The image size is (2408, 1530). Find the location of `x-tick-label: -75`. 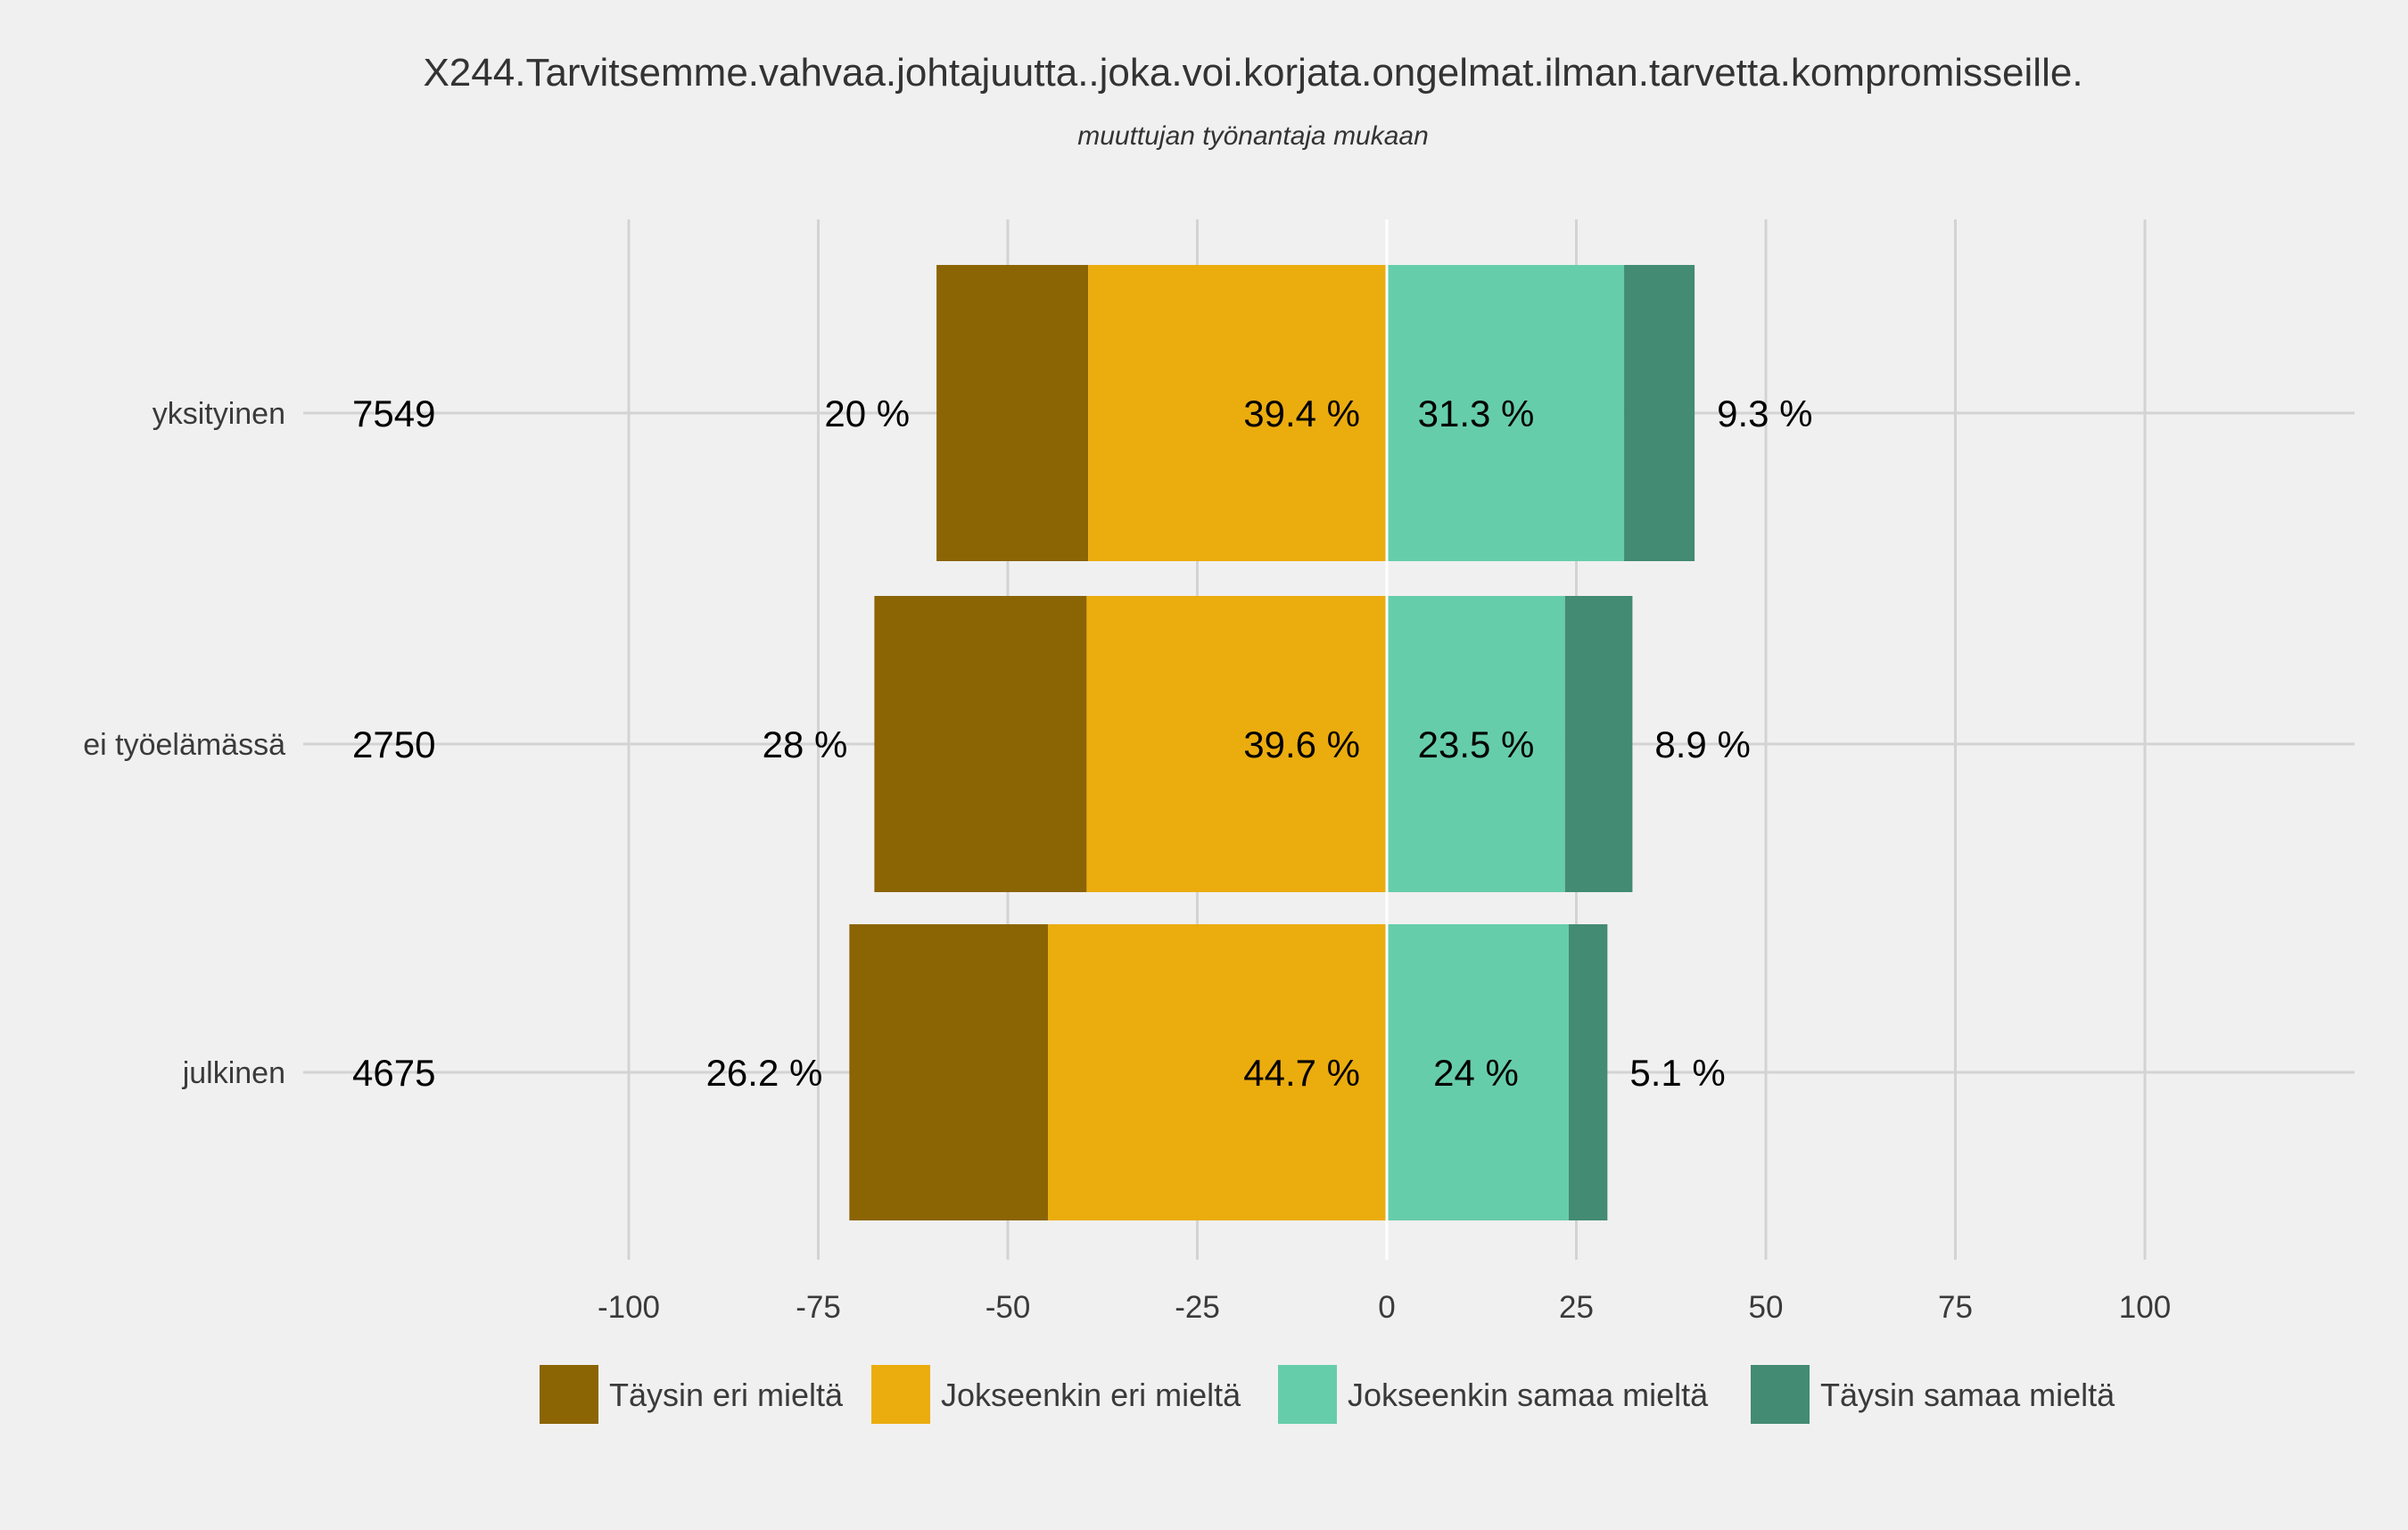

x-tick-label: -75 is located at coordinates (818, 1307).